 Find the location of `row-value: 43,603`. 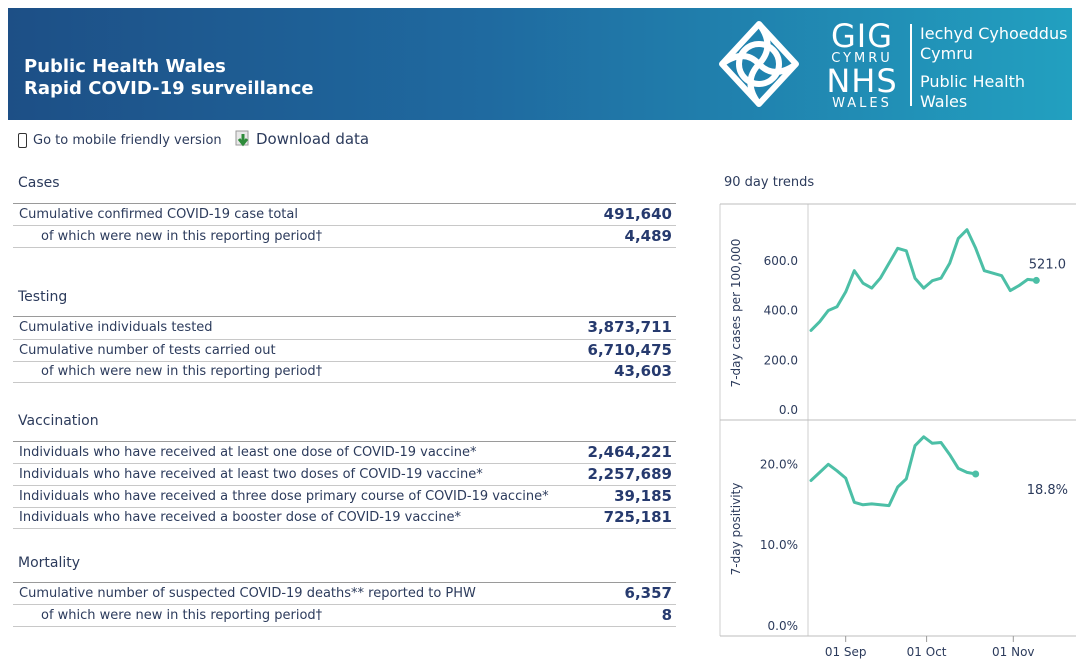

row-value: 43,603 is located at coordinates (643, 371).